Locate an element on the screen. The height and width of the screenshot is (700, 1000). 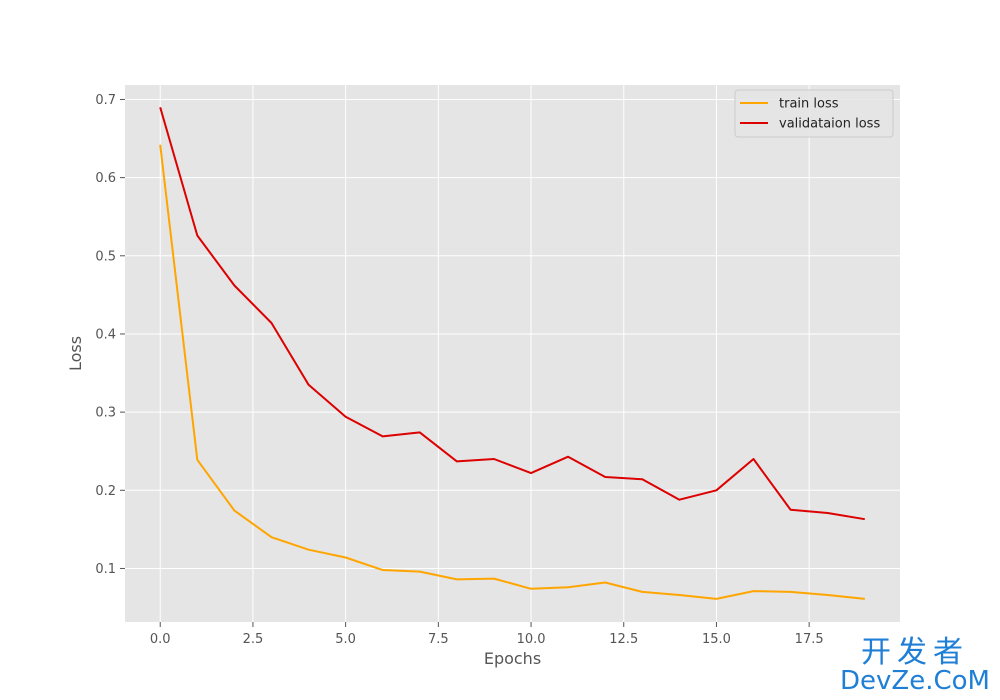
legend: train loss validataion loss is located at coordinates (814, 113).